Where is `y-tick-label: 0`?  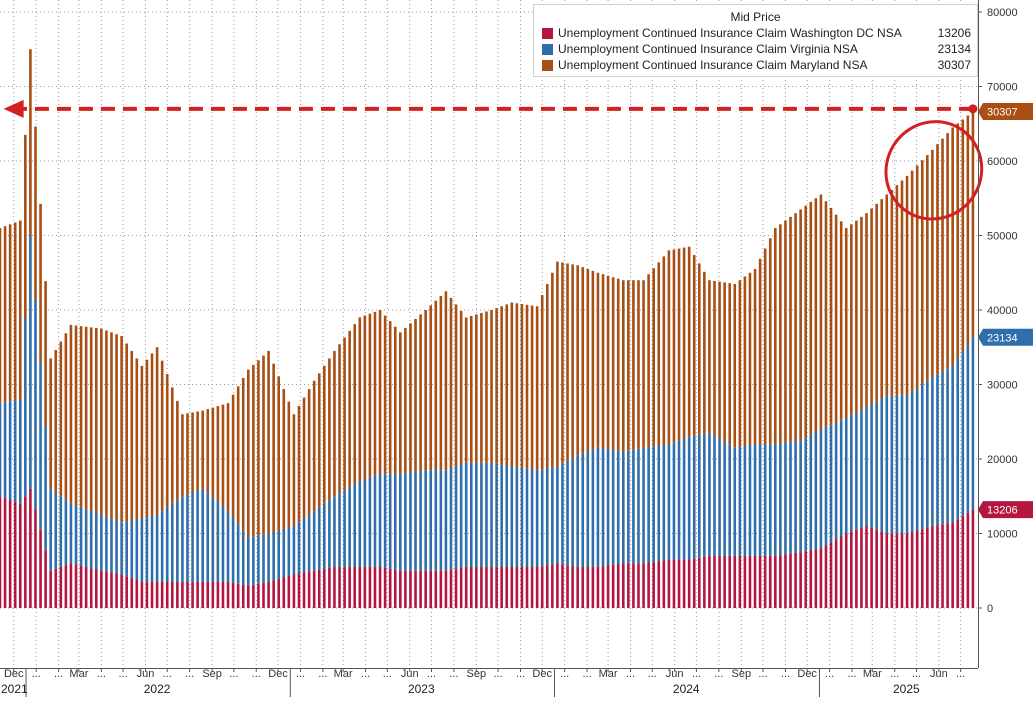
y-tick-label: 0 is located at coordinates (990, 609).